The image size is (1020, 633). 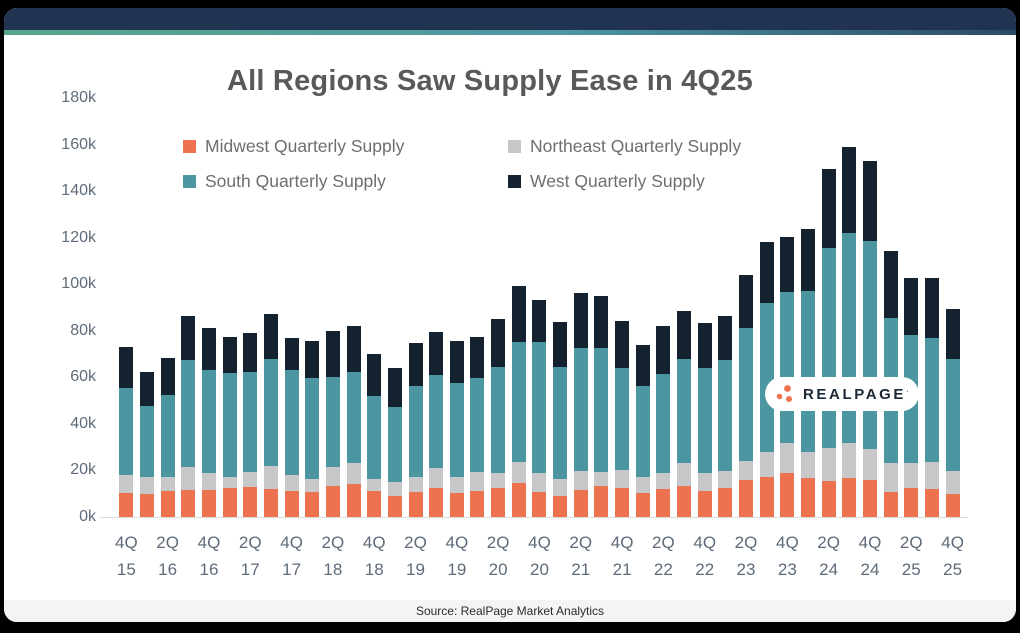 I want to click on y-tick-label: 120k, so click(x=78, y=237).